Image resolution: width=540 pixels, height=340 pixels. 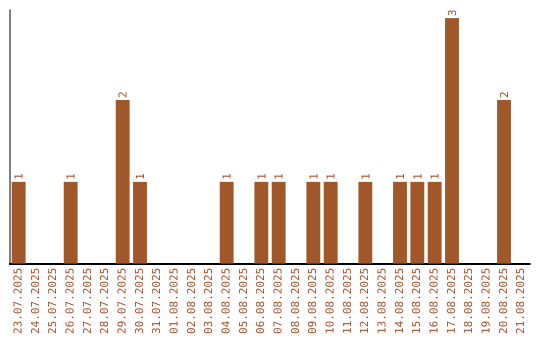 What do you see at coordinates (105, 301) in the screenshot?
I see `x-tick-label: 28.07.2025` at bounding box center [105, 301].